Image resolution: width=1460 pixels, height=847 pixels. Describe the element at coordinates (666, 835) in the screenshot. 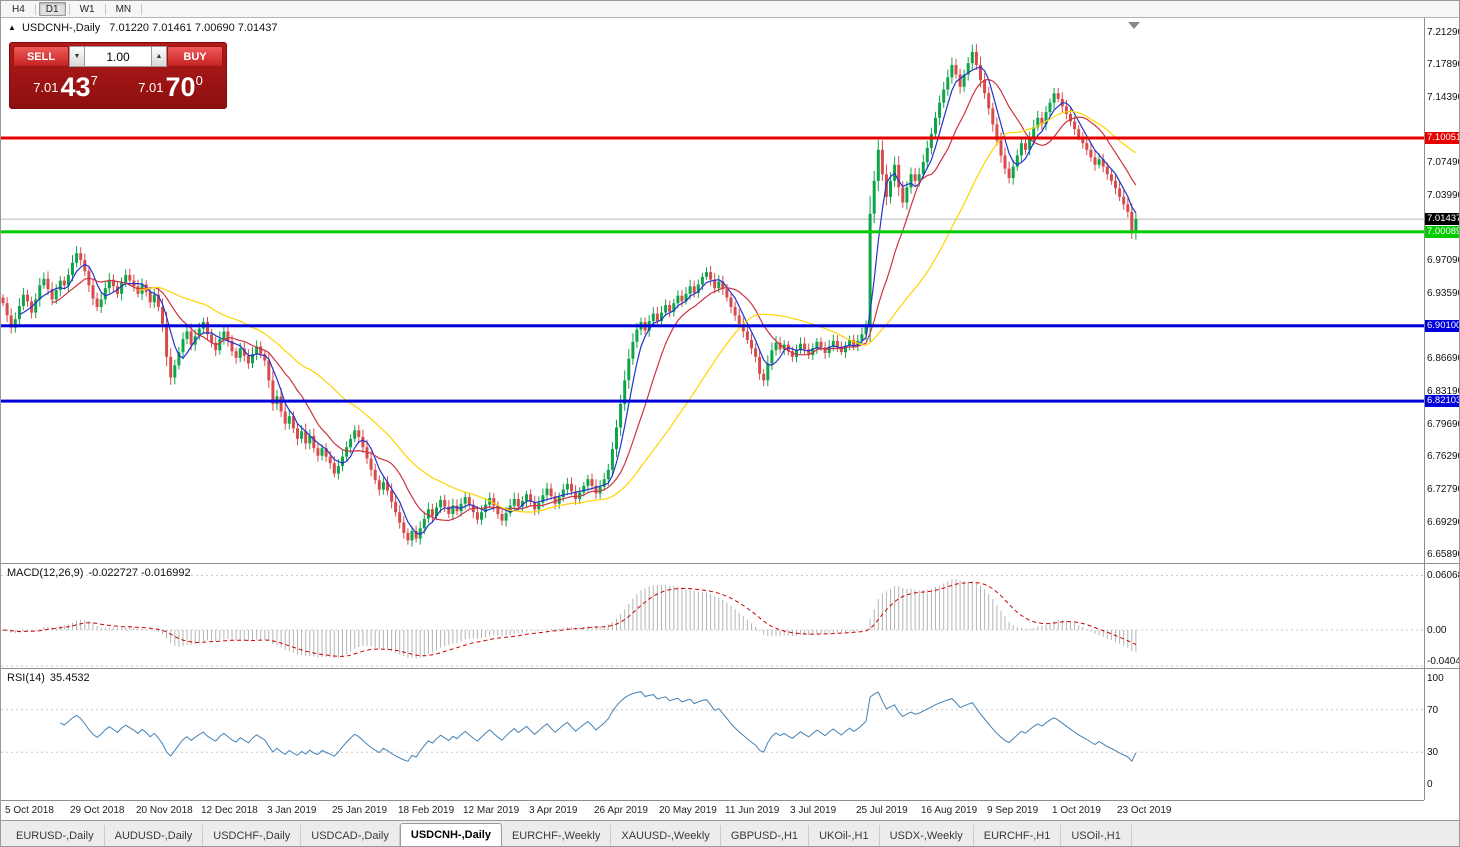

I see `chart-tab-xauusd-weekly: XAUUSD-,Weekly` at that location.